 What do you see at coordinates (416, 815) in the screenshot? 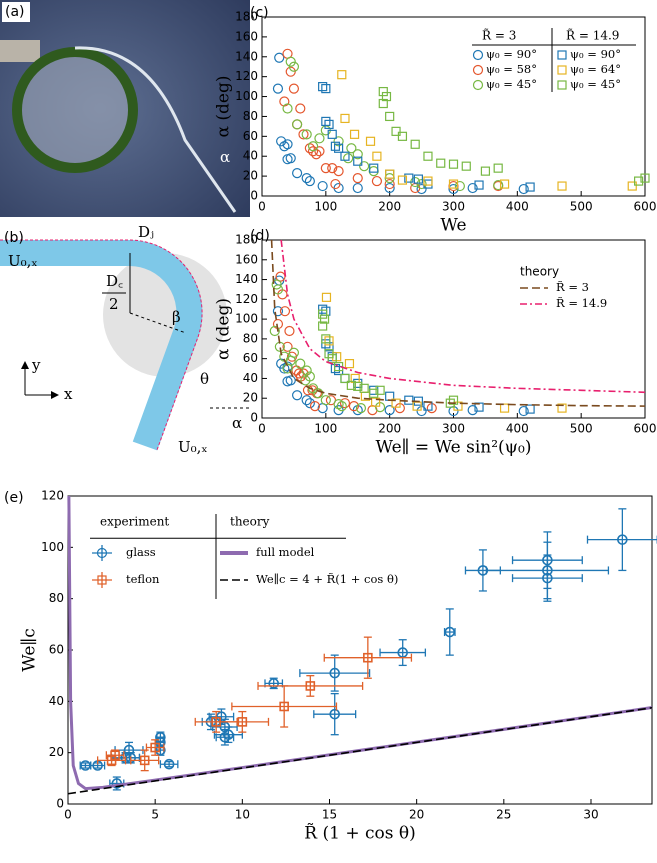
I see `x-tick-label: 20` at bounding box center [416, 815].